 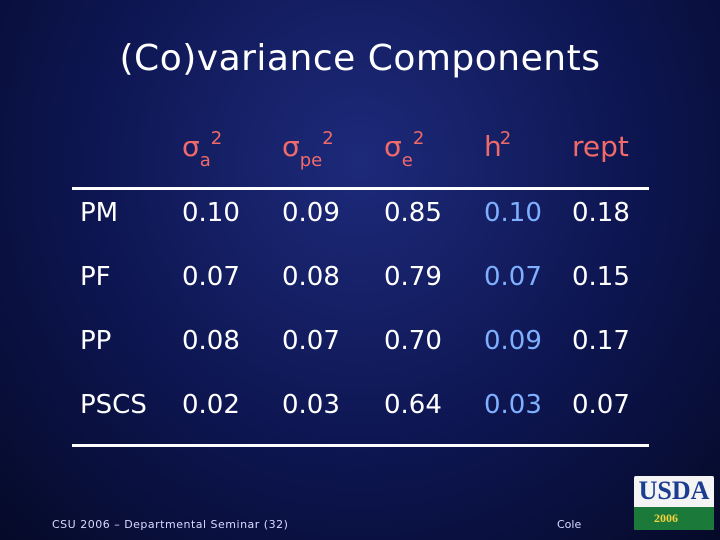 I want to click on cell-sigma-a: 0.02, so click(x=211, y=405).